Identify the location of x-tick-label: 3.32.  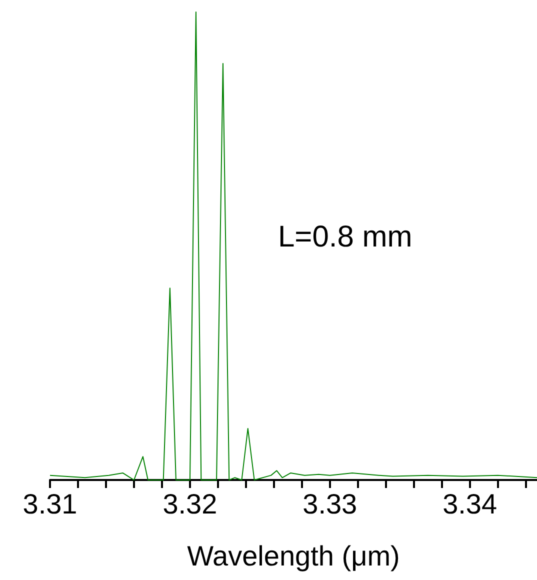
(190, 504).